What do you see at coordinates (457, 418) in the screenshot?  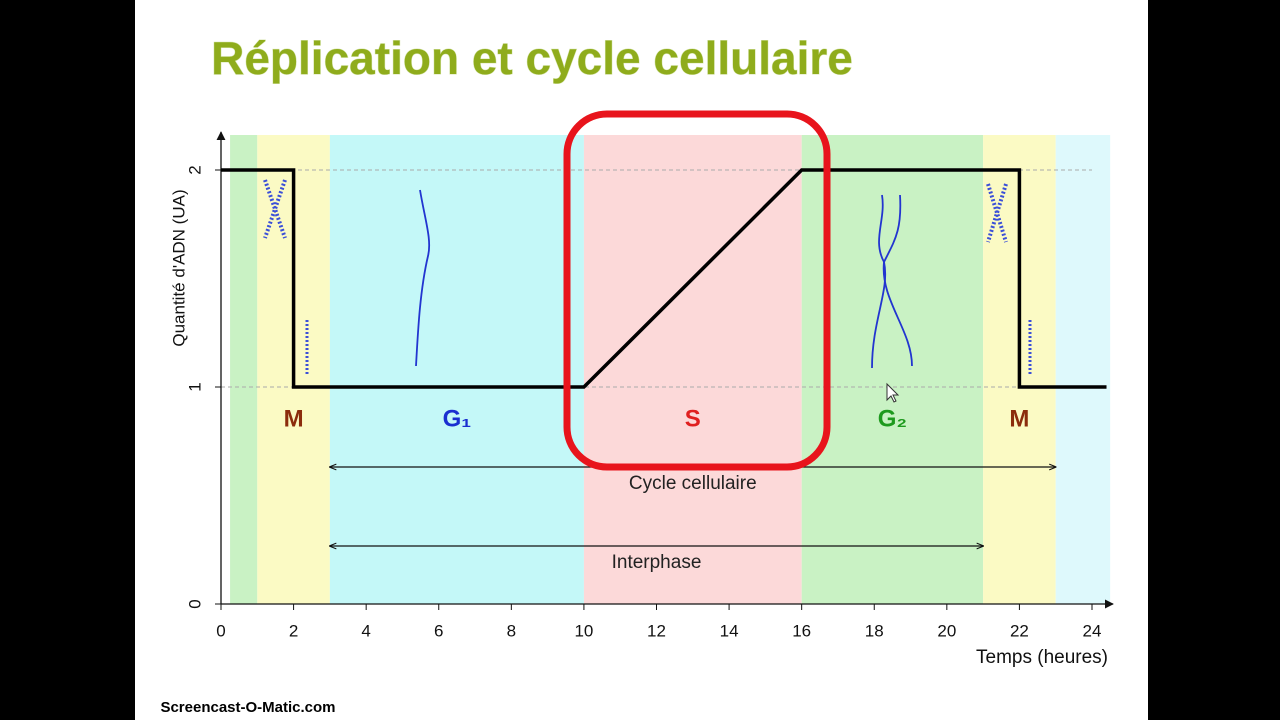 I see `phase-label: G₁` at bounding box center [457, 418].